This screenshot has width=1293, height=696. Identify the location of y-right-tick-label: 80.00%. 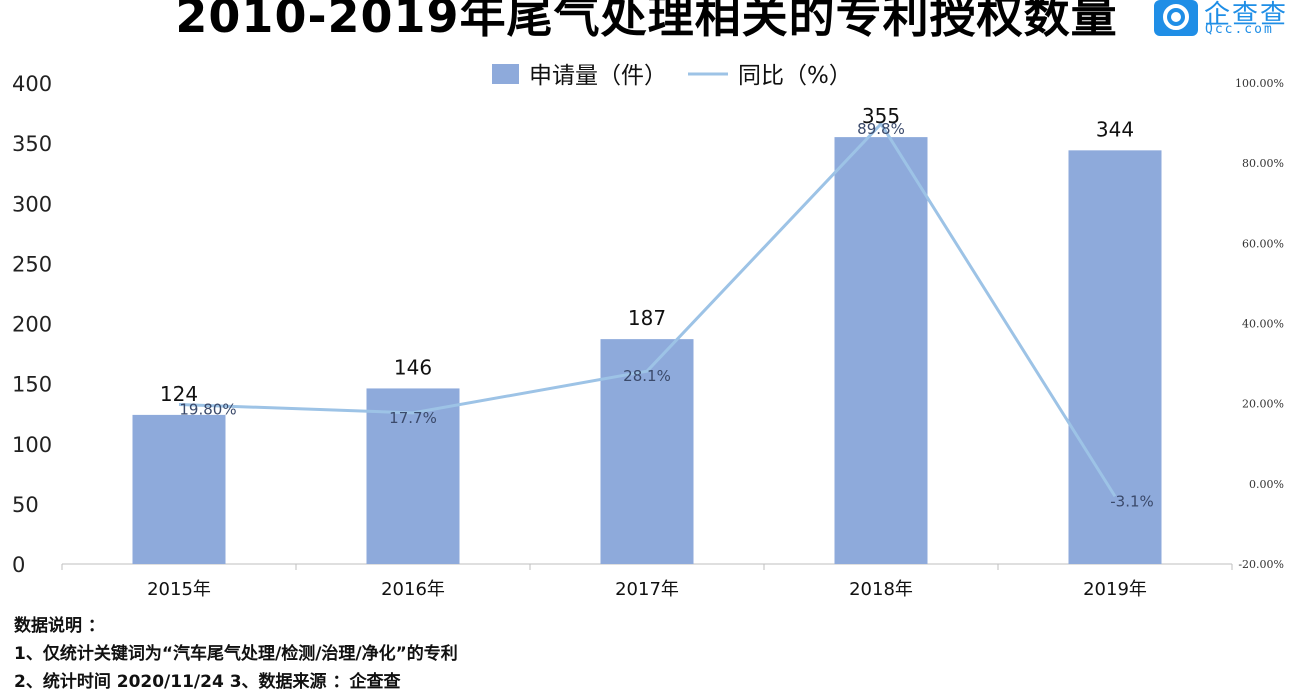
(1263, 163).